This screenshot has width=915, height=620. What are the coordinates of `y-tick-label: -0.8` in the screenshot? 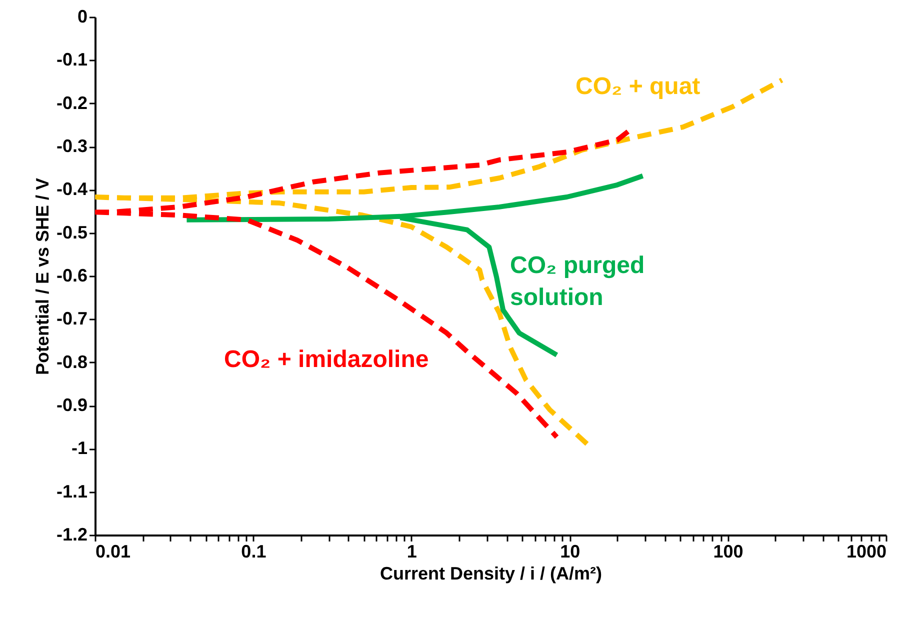 It's located at (72, 362).